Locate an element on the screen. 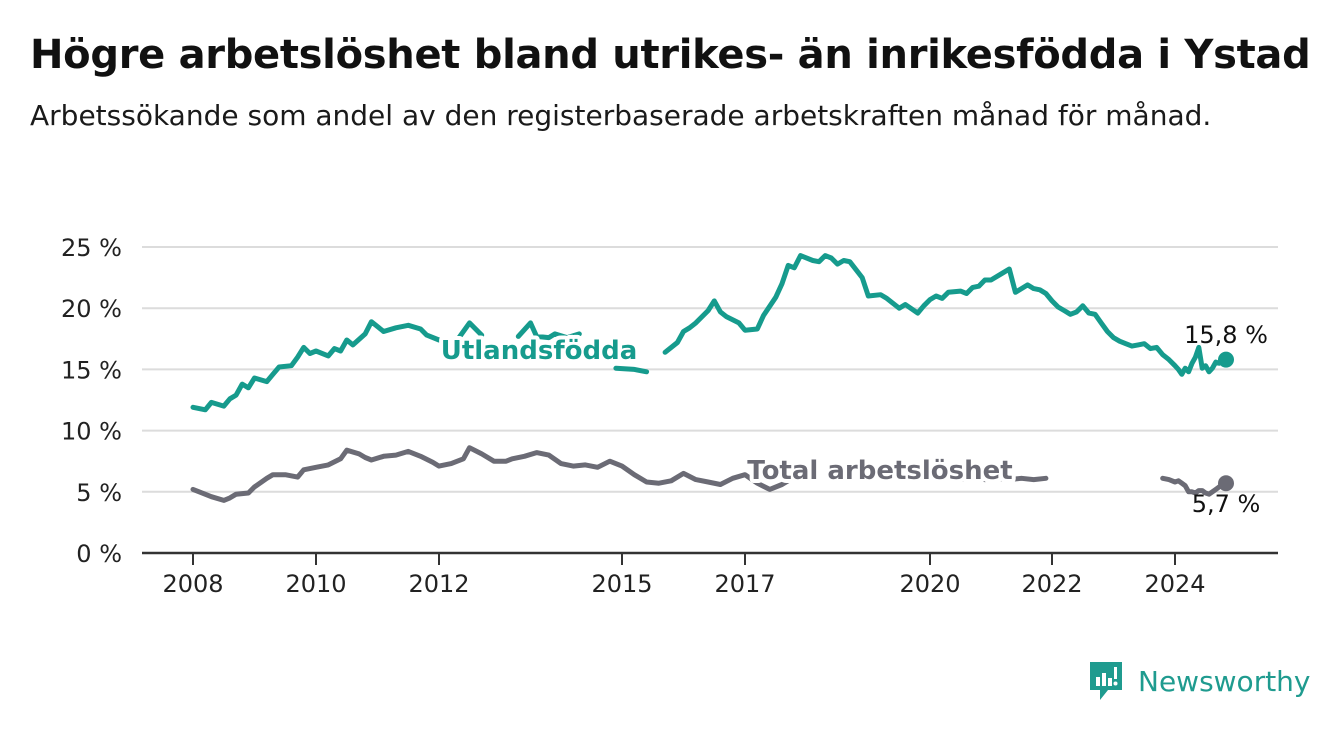 The image size is (1340, 734). x-tick-label: 2015 is located at coordinates (621, 584).